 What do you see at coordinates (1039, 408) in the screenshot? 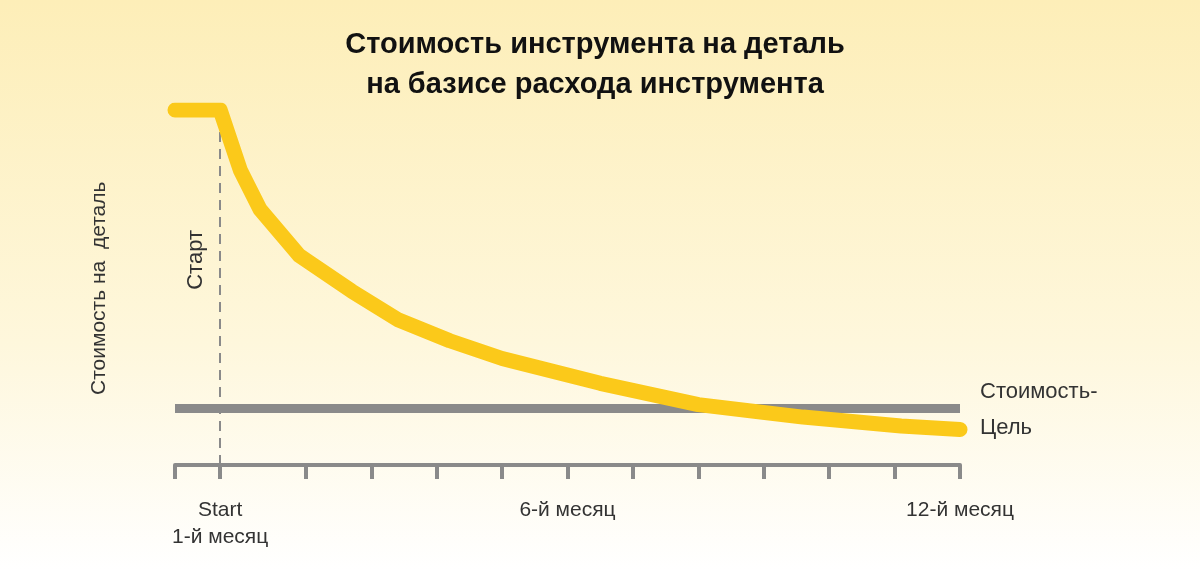
I see `ref-line-label: Стоимость- Цель` at bounding box center [1039, 408].